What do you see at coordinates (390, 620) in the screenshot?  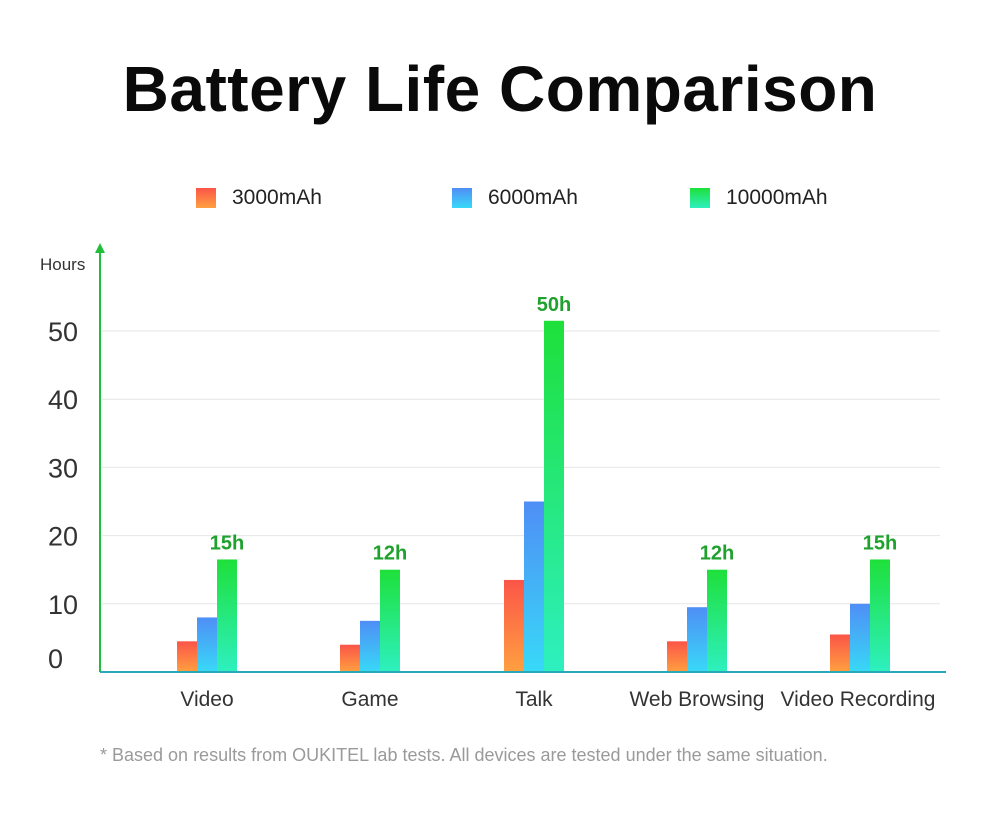 I see `bar-10000mah-game` at bounding box center [390, 620].